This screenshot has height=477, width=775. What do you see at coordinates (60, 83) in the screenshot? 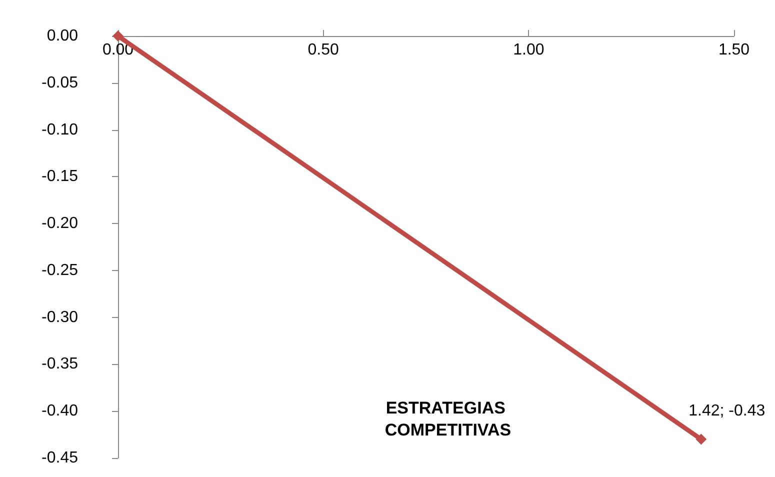
I see `y-tick-label: -0.05` at bounding box center [60, 83].